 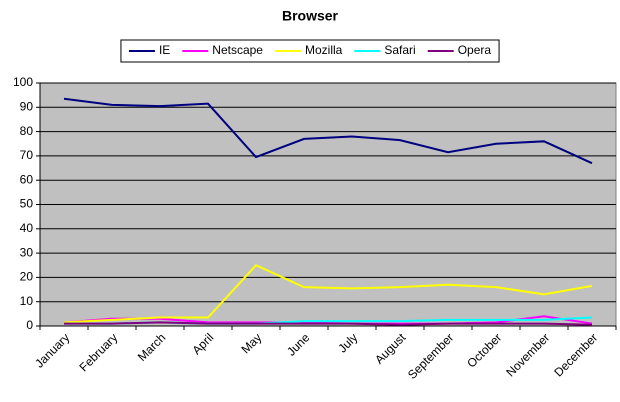 I want to click on x-tick-label: November, so click(x=527, y=354).